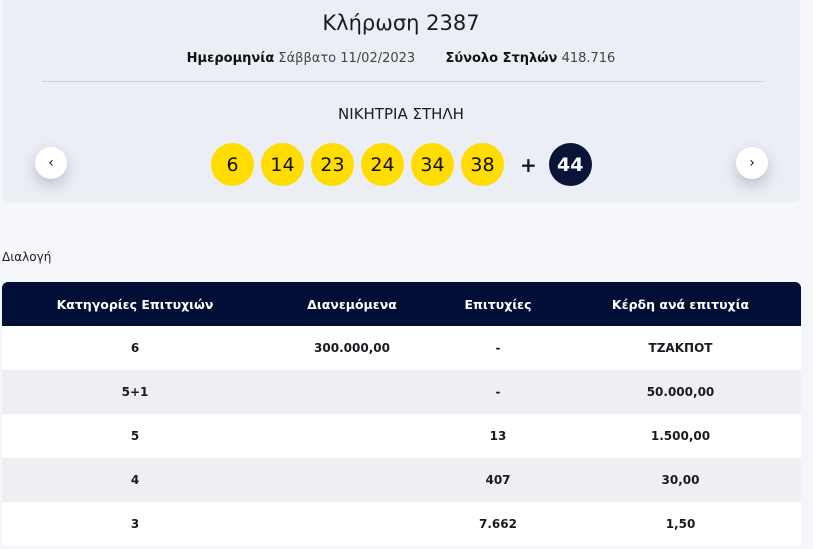  Describe the element at coordinates (135, 392) in the screenshot. I see `cell-category: 5+1` at that location.